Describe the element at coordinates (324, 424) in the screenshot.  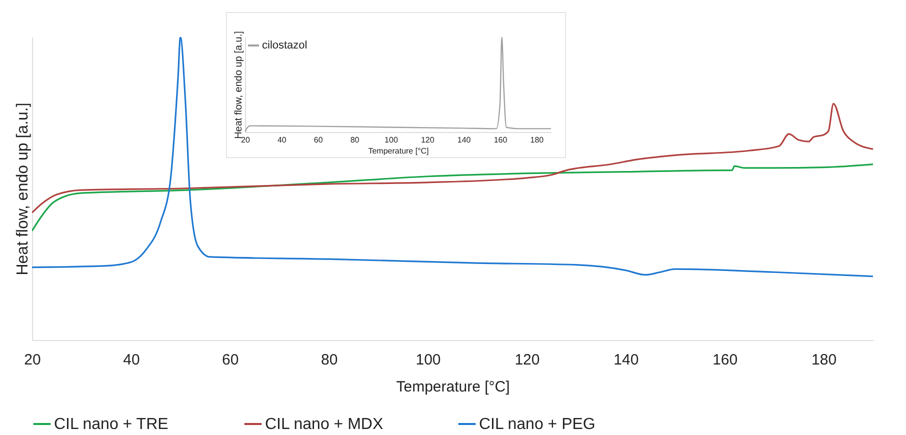
I see `legend-label: CIL nano + MDX` at that location.